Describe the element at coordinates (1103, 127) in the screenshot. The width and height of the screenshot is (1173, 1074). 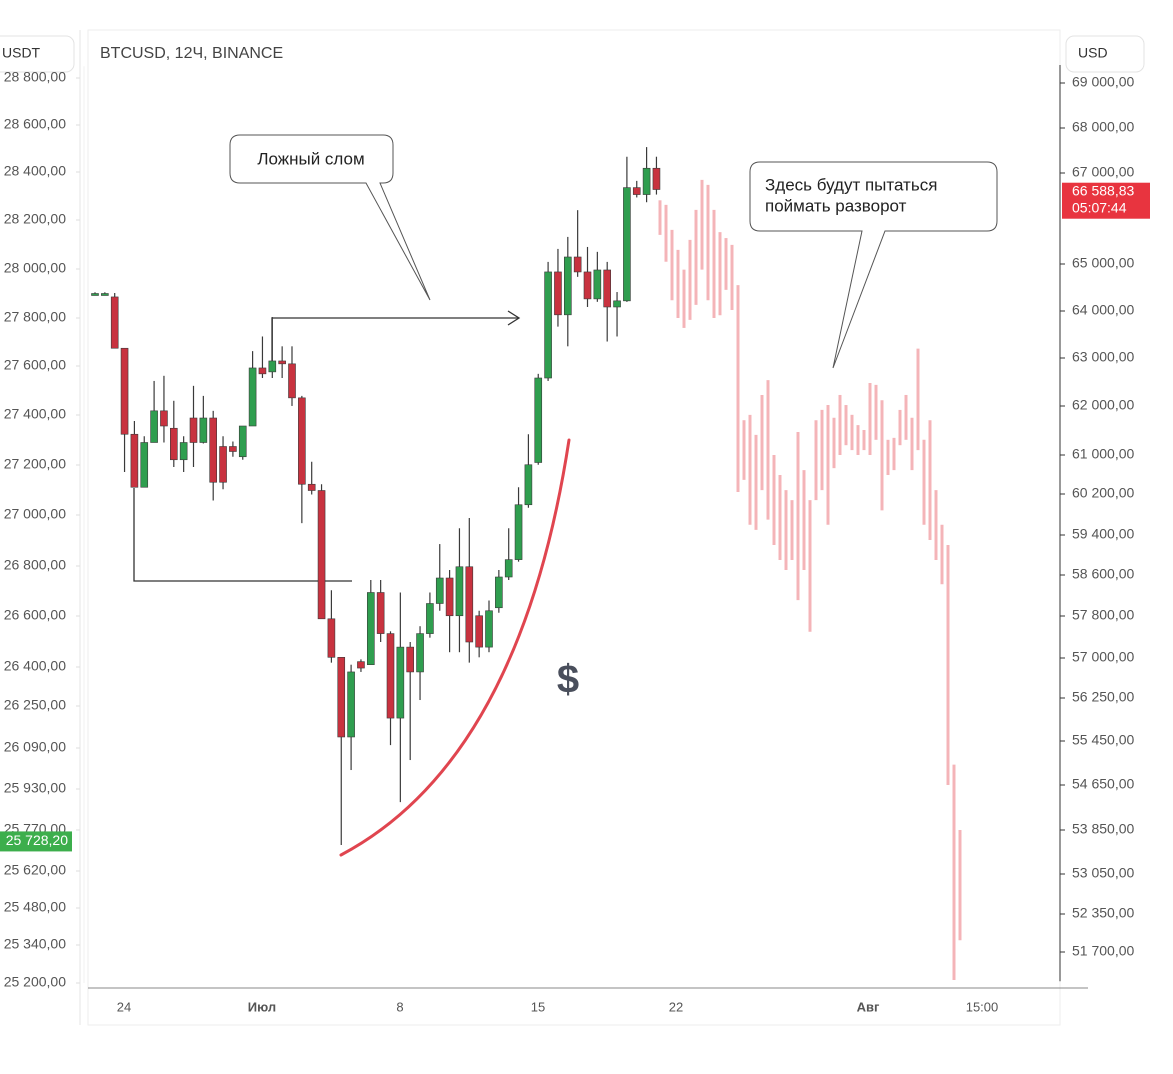
I see `y2-tick-label: 68 000,00` at that location.